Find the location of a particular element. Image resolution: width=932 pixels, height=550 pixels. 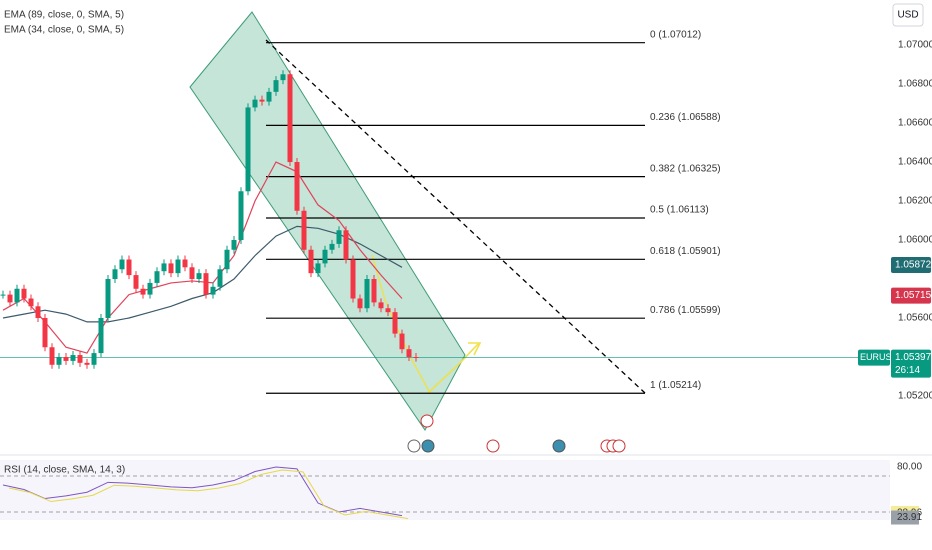

currency: USD is located at coordinates (907, 15).